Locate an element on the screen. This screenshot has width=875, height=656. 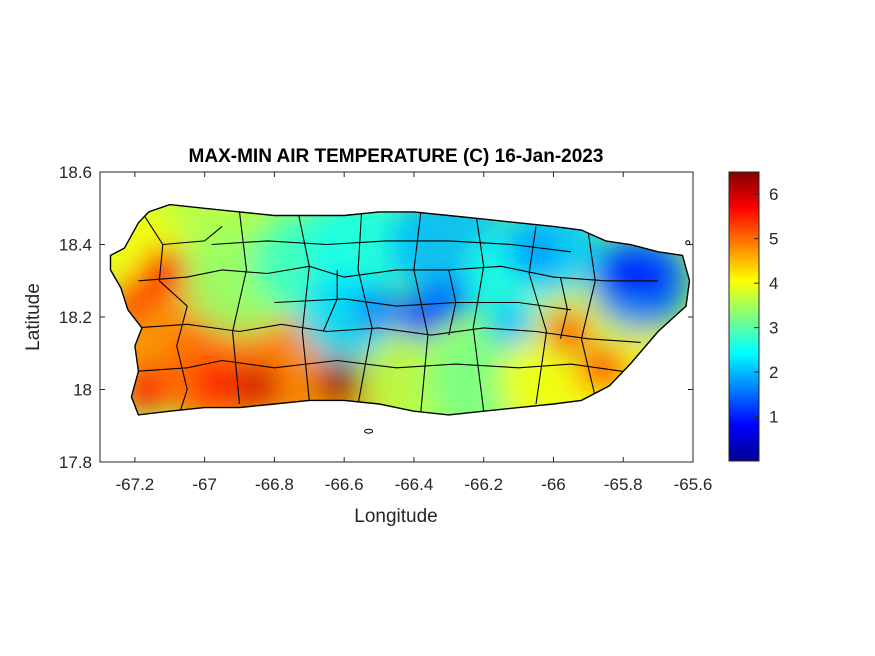
y-tick-label-4: 18.6 is located at coordinates (75, 172).